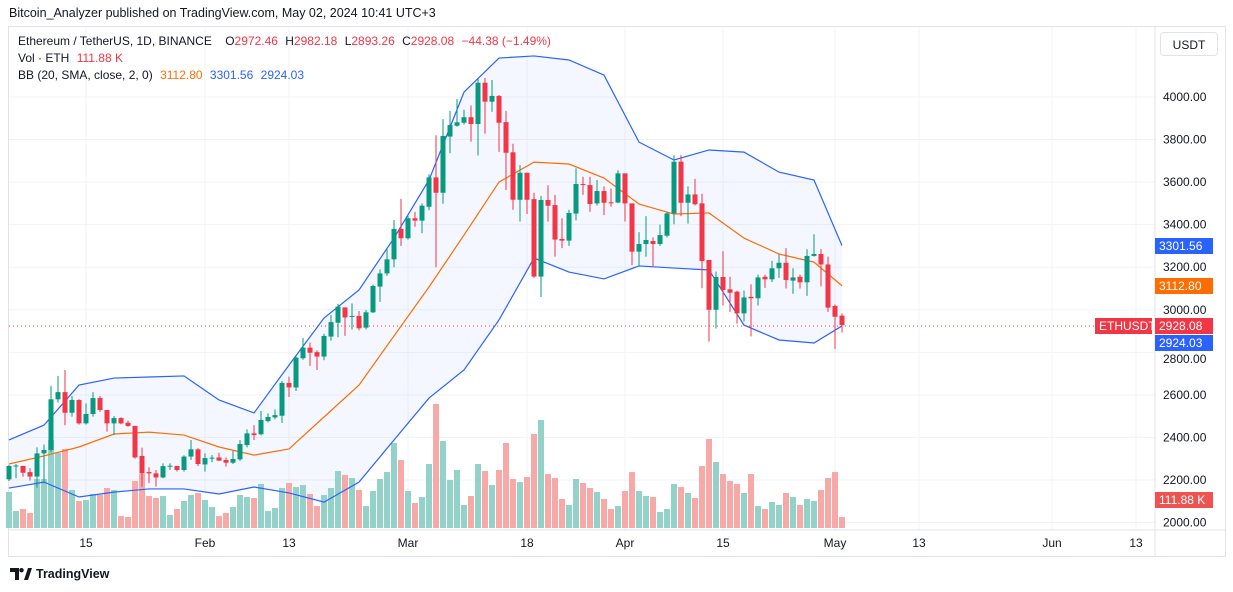 This screenshot has width=1233, height=592. Describe the element at coordinates (85, 75) in the screenshot. I see `bb-label: BB (20, SMA, close, 2, 0)` at that location.